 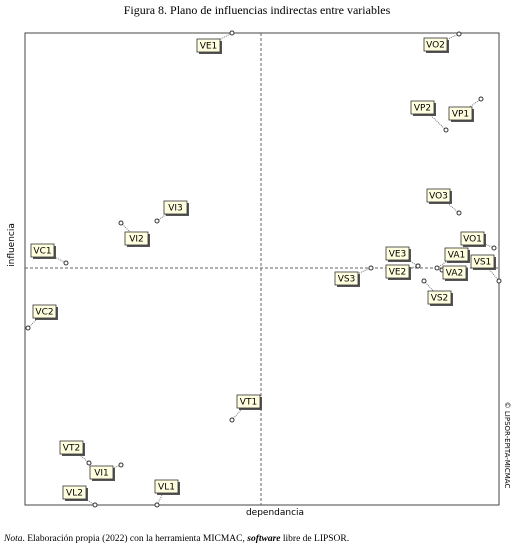 I want to click on node-label: VP2, so click(x=422, y=109).